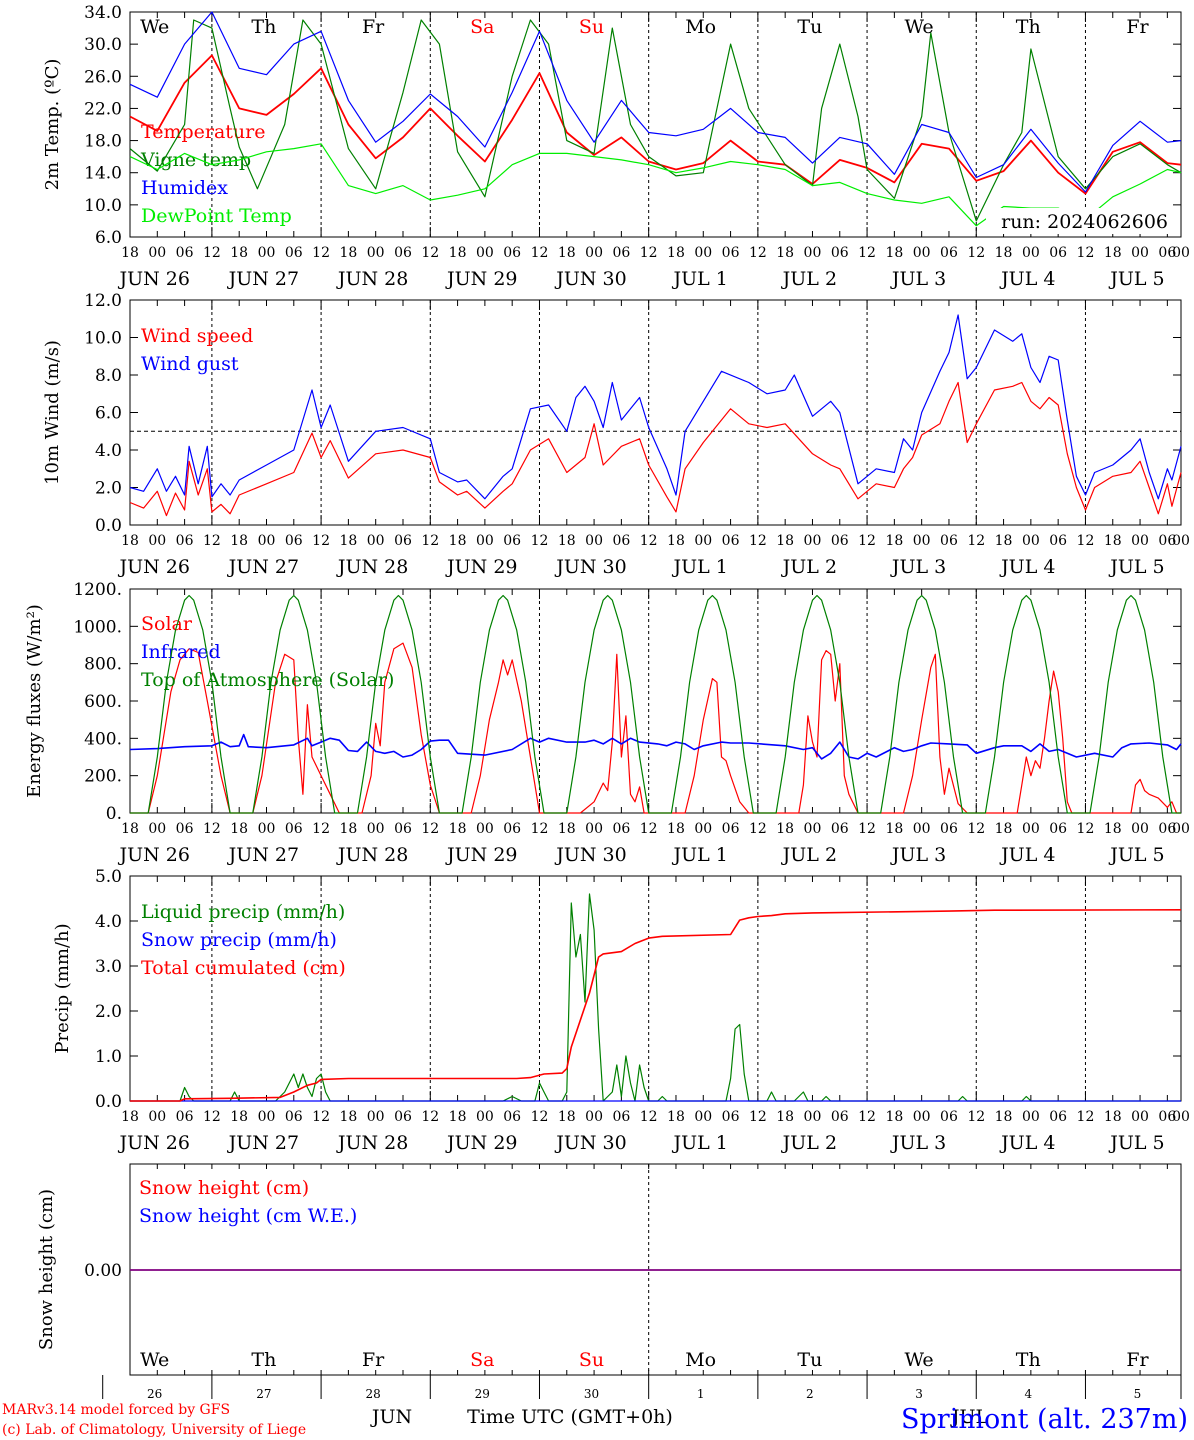 This screenshot has width=1194, height=1440. I want to click on y-tick-label: 1.0, so click(108, 1057).